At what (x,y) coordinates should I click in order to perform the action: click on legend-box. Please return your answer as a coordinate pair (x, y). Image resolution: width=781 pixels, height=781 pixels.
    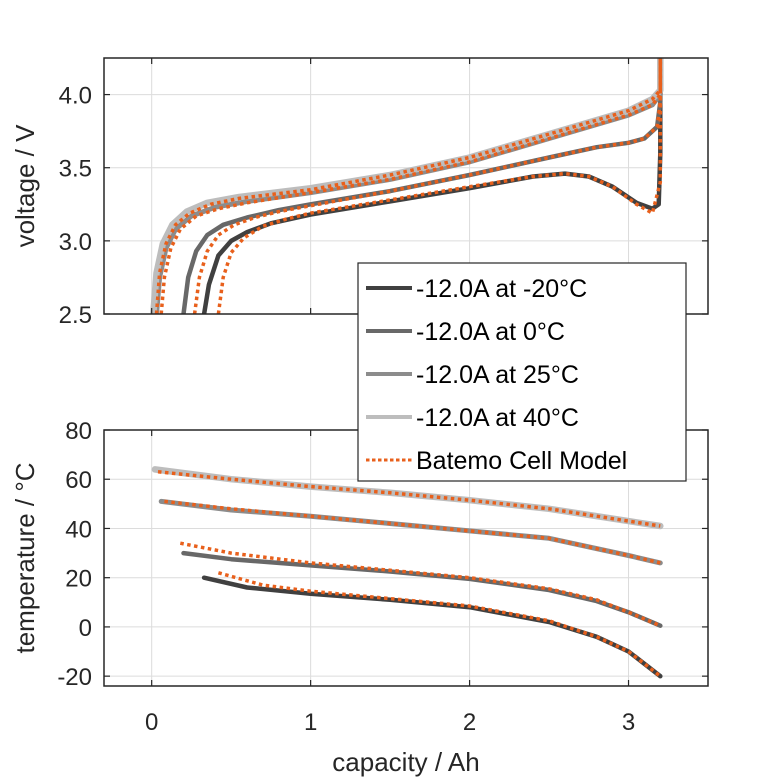
    Looking at the image, I should click on (522, 372).